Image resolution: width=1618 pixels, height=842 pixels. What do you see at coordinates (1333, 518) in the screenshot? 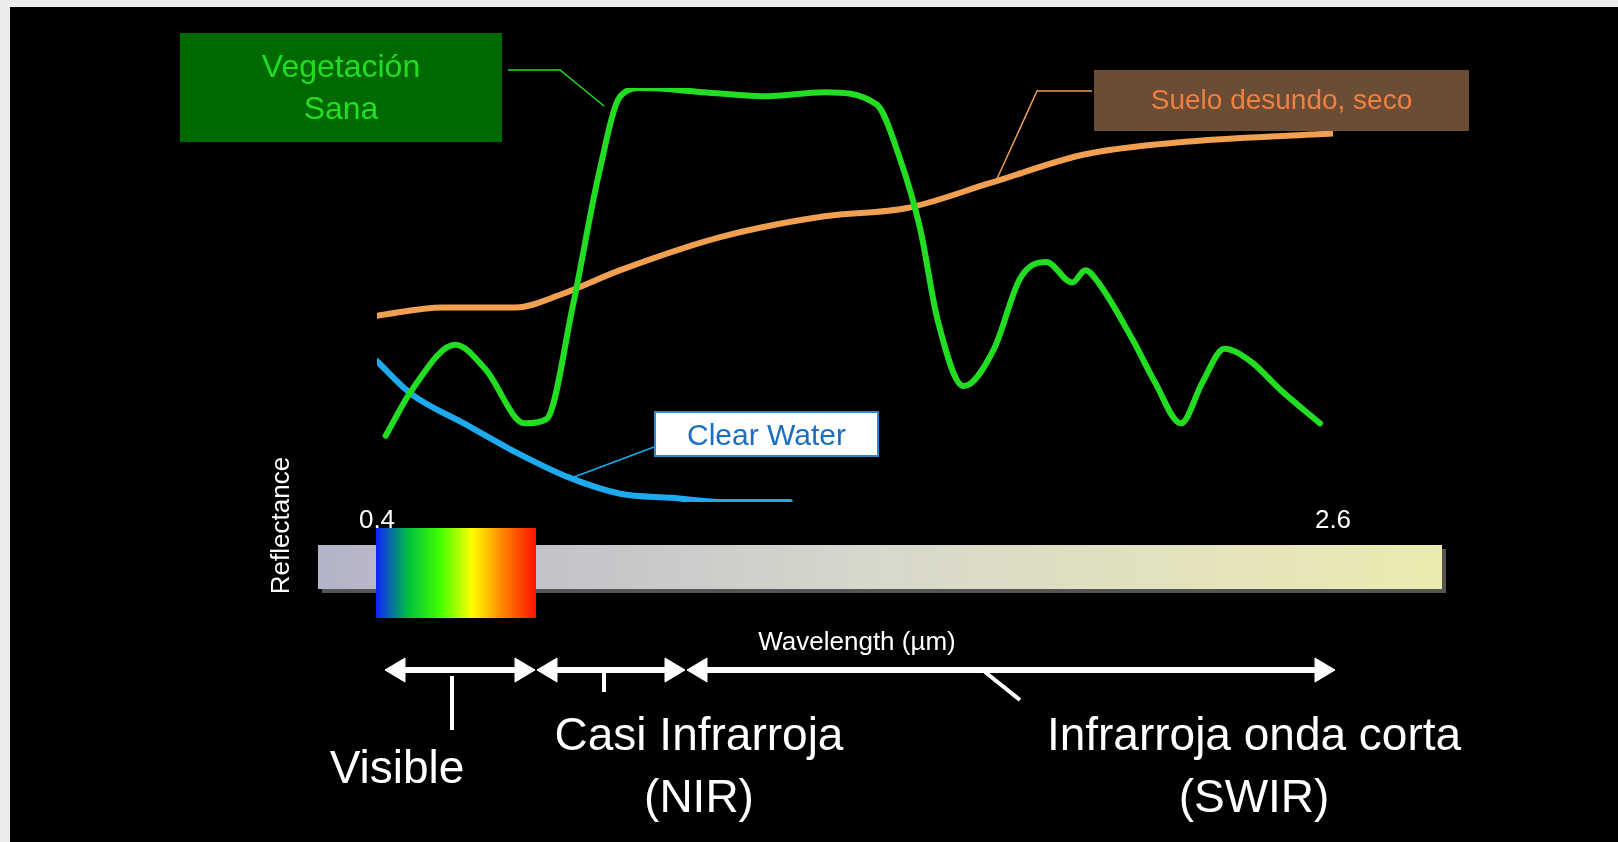
I see `x-tick-label: 2.6` at bounding box center [1333, 518].